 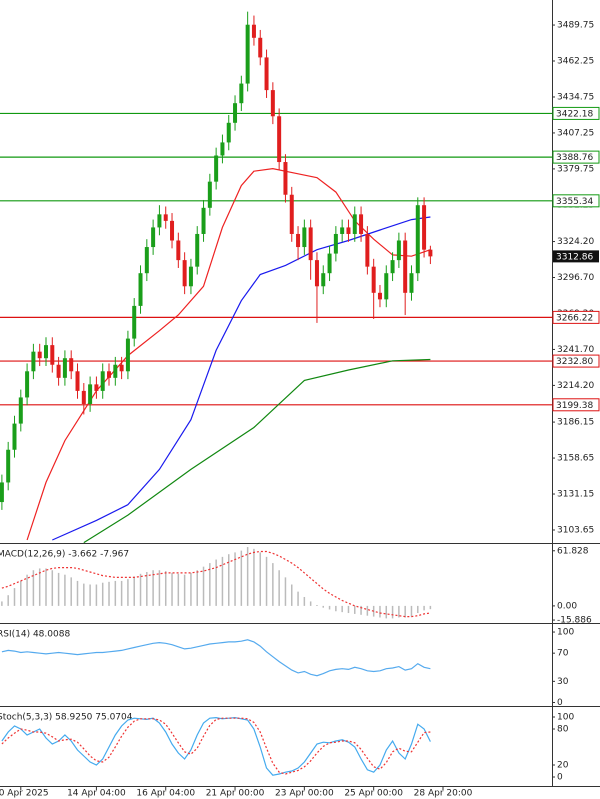 I want to click on y-tick-label: 100, so click(x=565, y=633).